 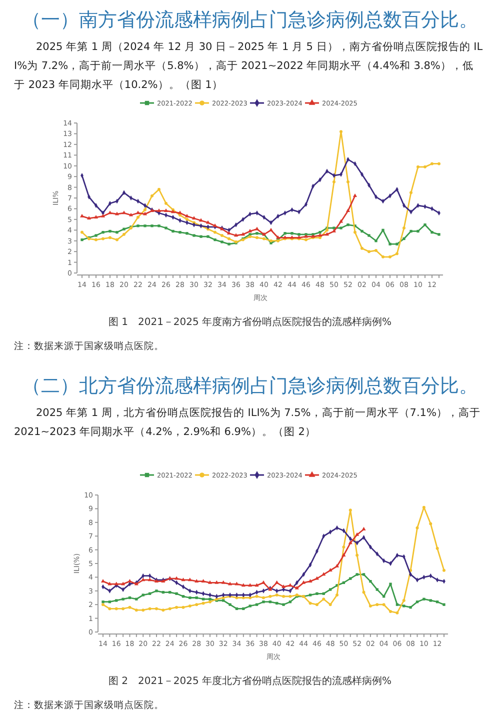 I want to click on chart-title: （二）北方省份流感样病例占门急诊病例总数百分比。, so click(x=250, y=386).